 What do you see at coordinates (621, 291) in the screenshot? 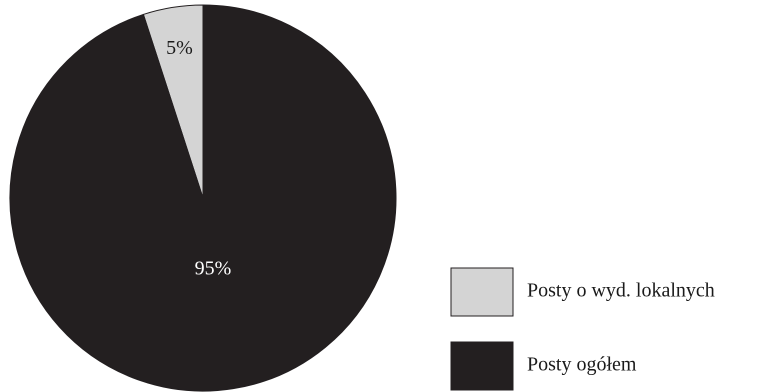
I see `legend-label-posty-o-wyd-lokalnych: Posty o wyd. lokalnych` at bounding box center [621, 291].